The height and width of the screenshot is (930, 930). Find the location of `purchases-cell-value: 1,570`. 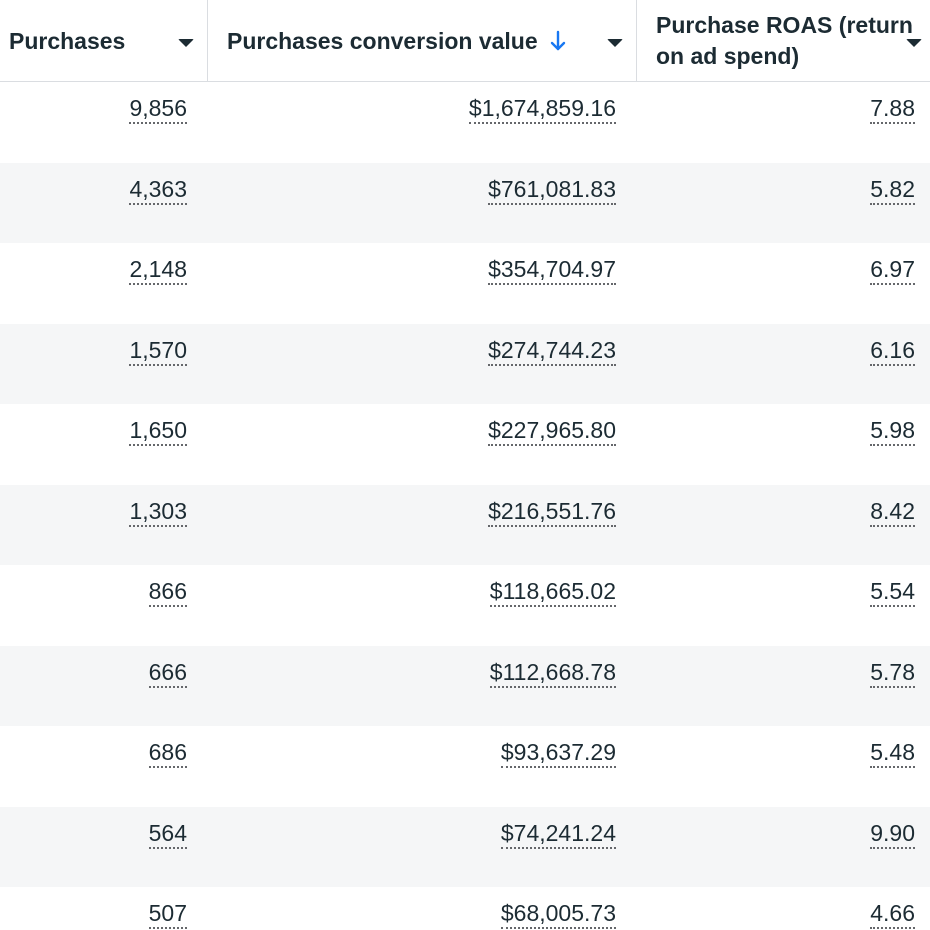

purchases-cell-value: 1,570 is located at coordinates (158, 351).